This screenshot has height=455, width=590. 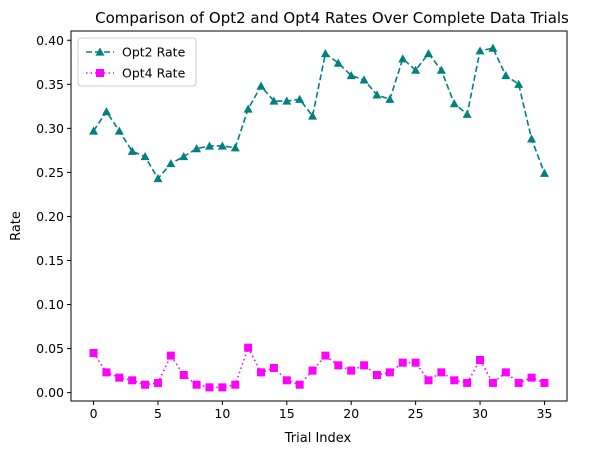 I want to click on x-axis-label: Trial Index, so click(x=318, y=438).